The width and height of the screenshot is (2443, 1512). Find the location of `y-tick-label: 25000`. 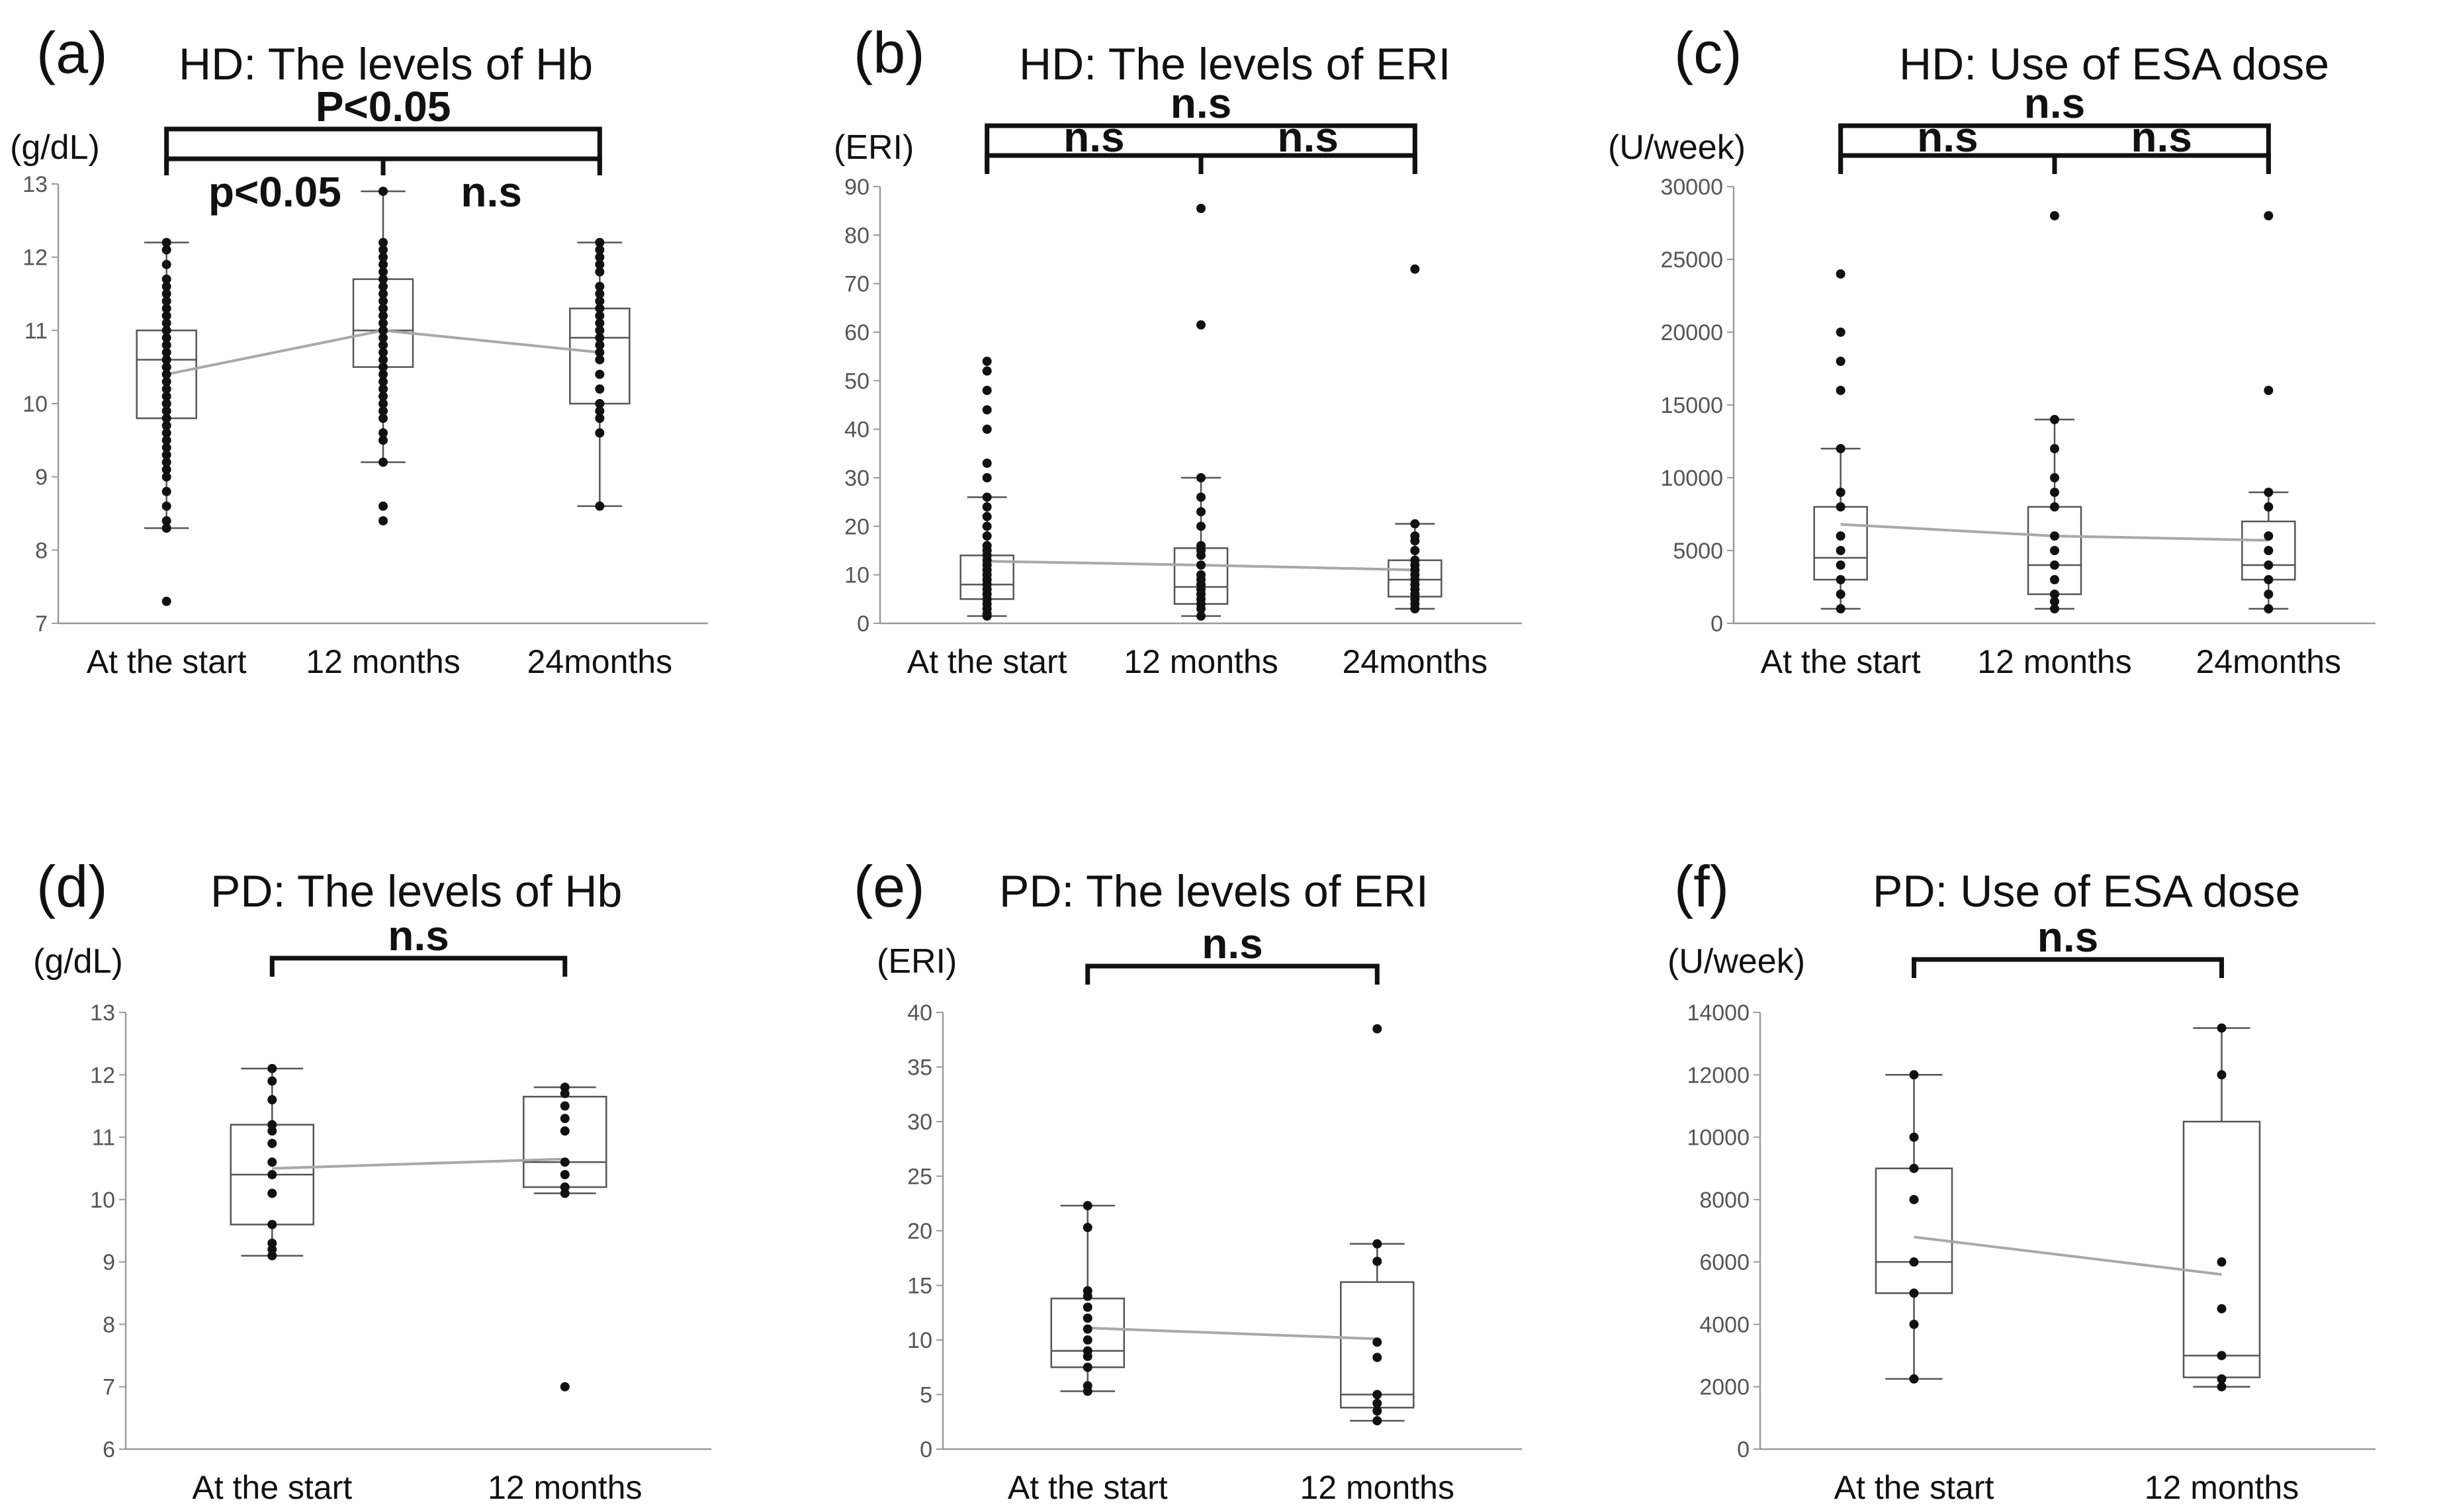

y-tick-label: 25000 is located at coordinates (1692, 260).